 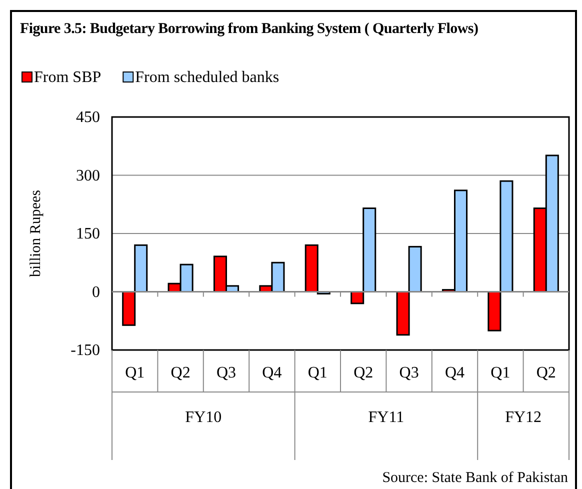 I want to click on text: FY11, so click(x=386, y=417).